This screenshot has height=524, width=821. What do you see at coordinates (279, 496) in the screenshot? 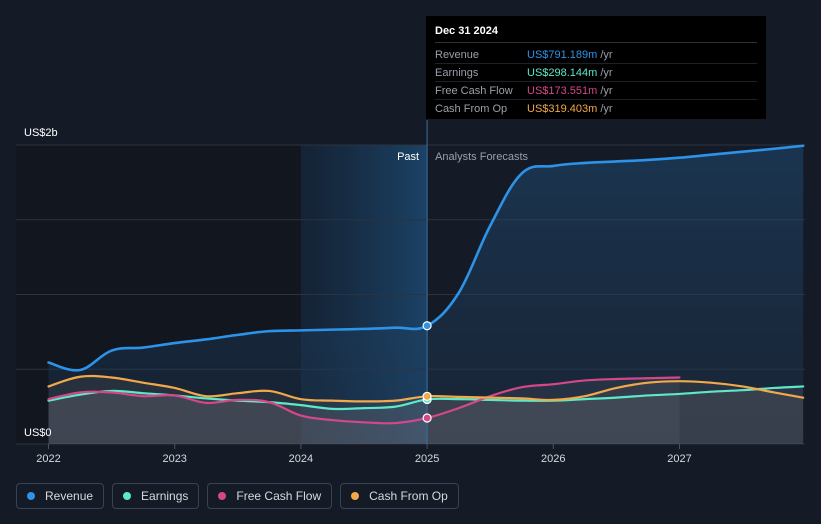
I see `legend-label: Free Cash Flow` at bounding box center [279, 496].